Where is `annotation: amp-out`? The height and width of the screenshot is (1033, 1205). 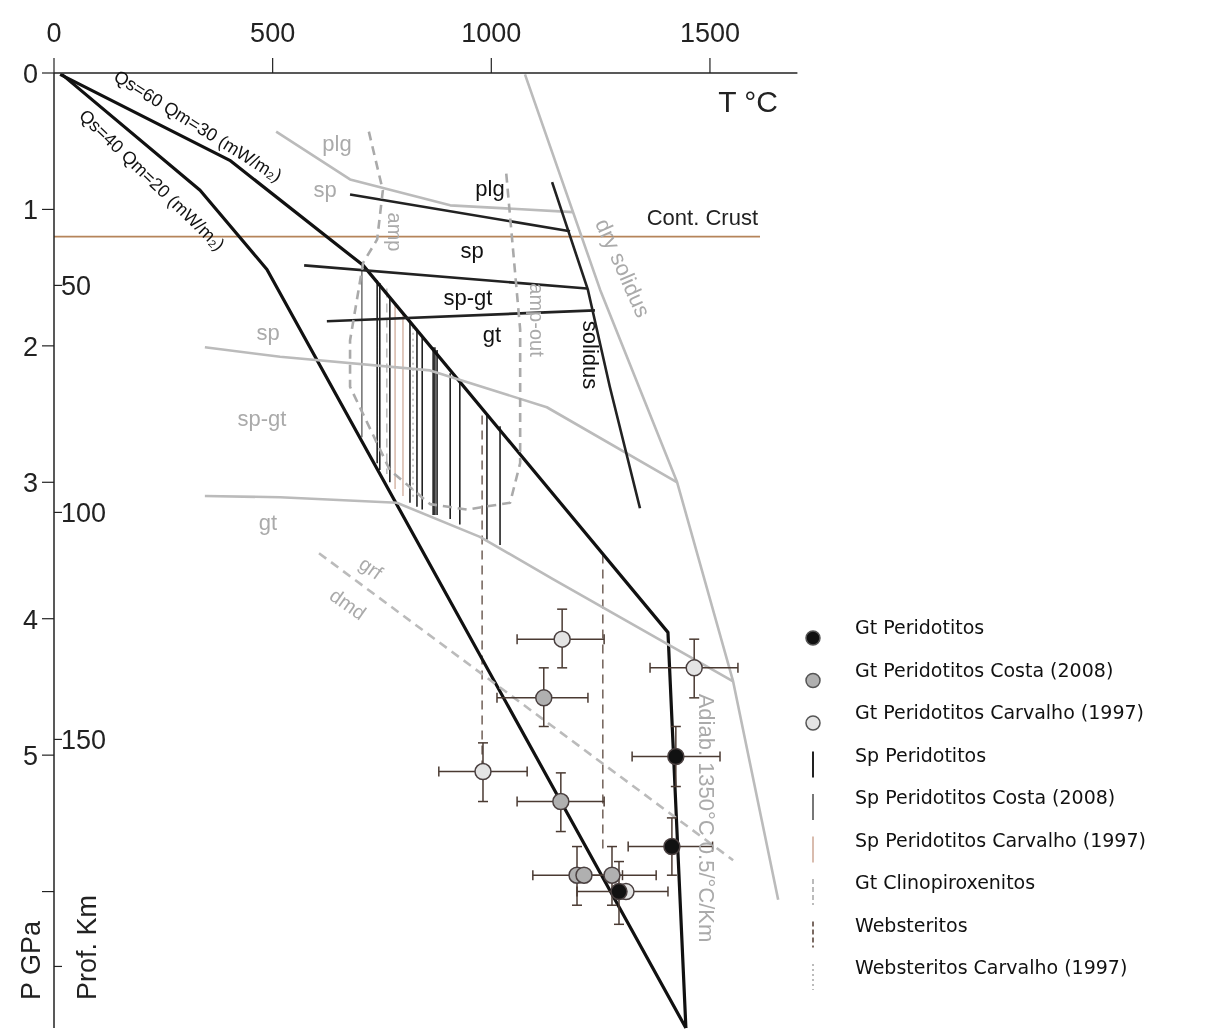
annotation: amp-out is located at coordinates (537, 320).